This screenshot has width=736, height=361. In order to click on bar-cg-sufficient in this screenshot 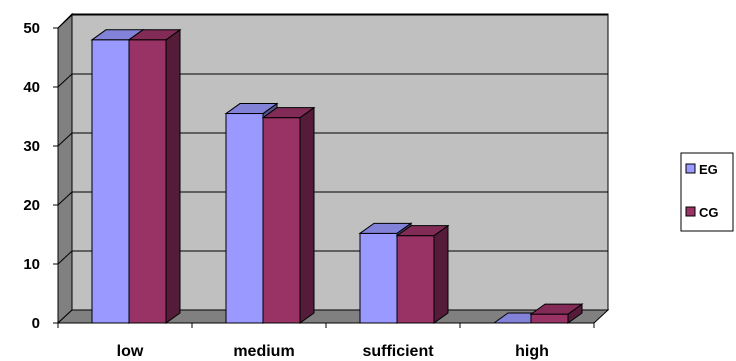, I will do `click(422, 274)`.